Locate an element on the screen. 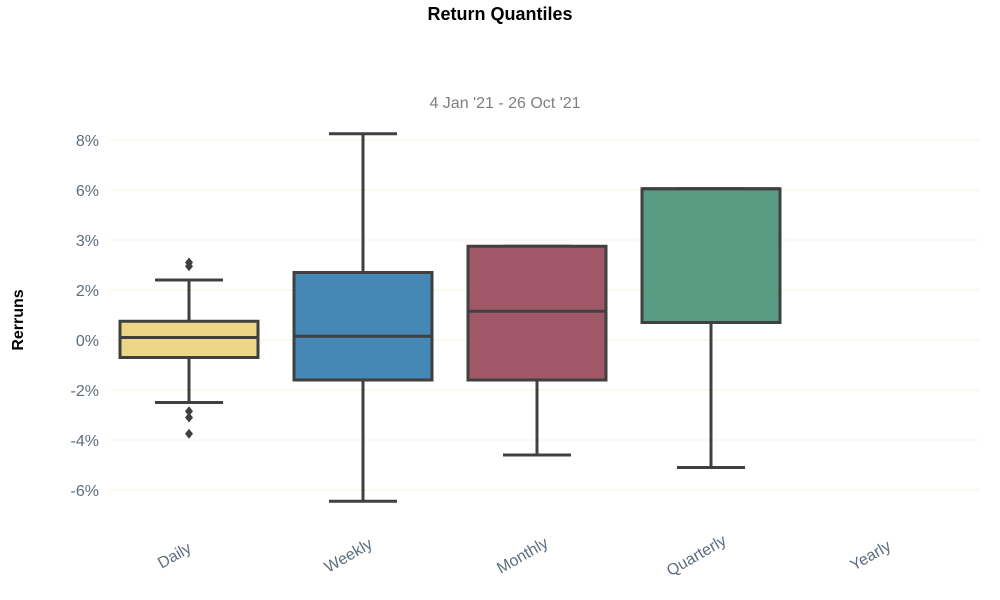  y-tick-label: -4% is located at coordinates (85, 441).